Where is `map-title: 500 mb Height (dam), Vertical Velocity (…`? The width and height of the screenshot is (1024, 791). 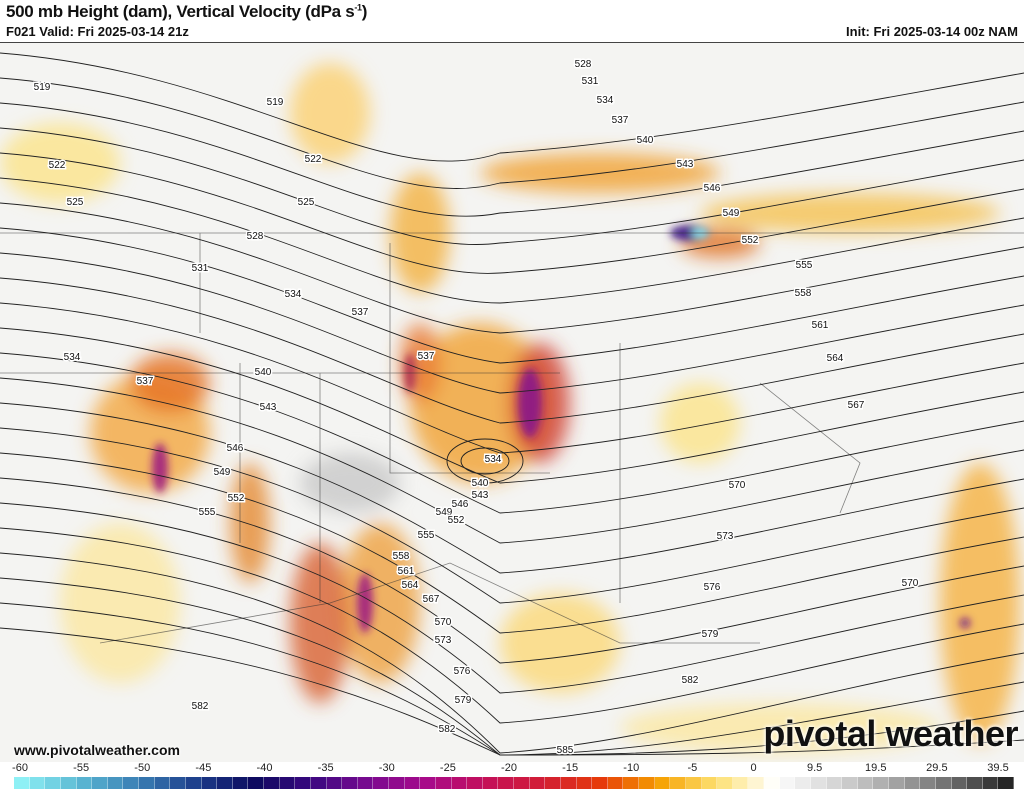 map-title: 500 mb Height (dam), Vertical Velocity (… is located at coordinates (186, 12).